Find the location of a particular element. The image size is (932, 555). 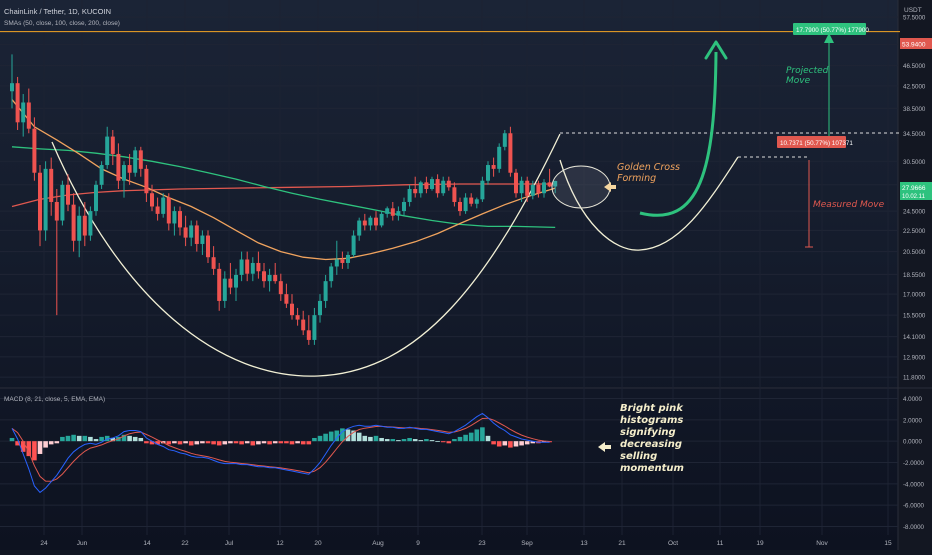

time-tick-label: Sep is located at coordinates (527, 543).